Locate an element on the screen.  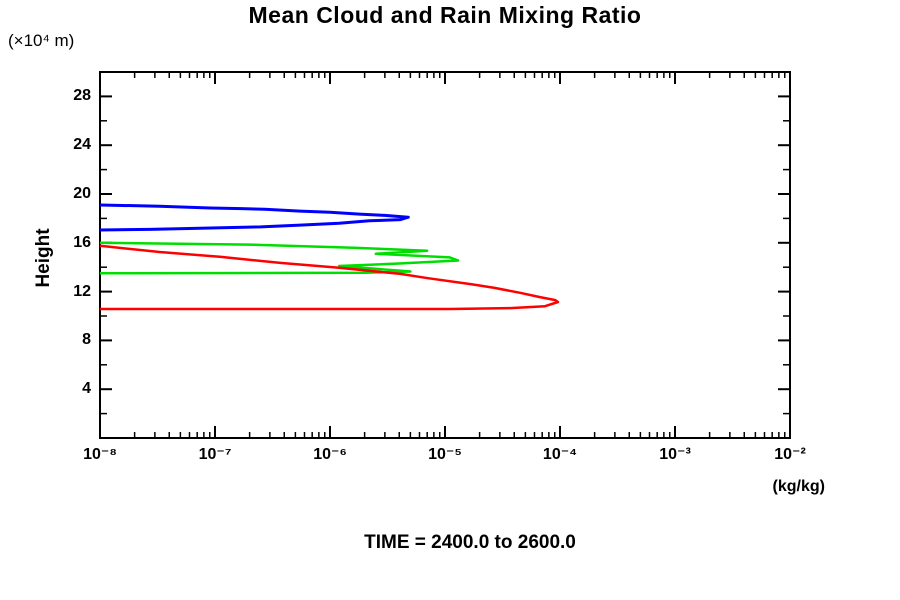
y-axis-unit-label: (×10⁴ m) is located at coordinates (41, 40).